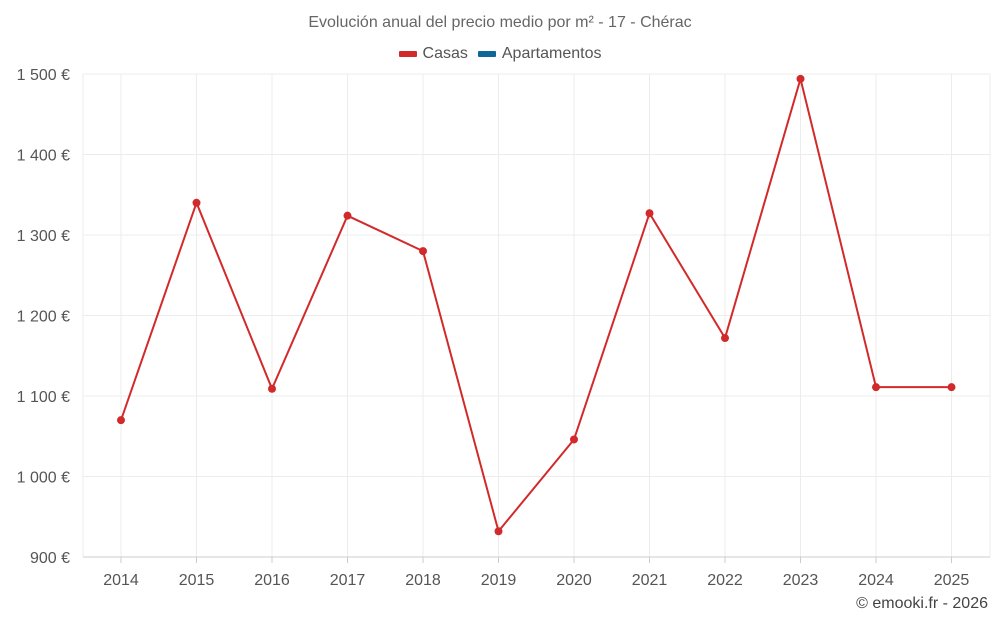 This screenshot has height=625, width=1000. What do you see at coordinates (499, 580) in the screenshot?
I see `x-tick-label: 2019` at bounding box center [499, 580].